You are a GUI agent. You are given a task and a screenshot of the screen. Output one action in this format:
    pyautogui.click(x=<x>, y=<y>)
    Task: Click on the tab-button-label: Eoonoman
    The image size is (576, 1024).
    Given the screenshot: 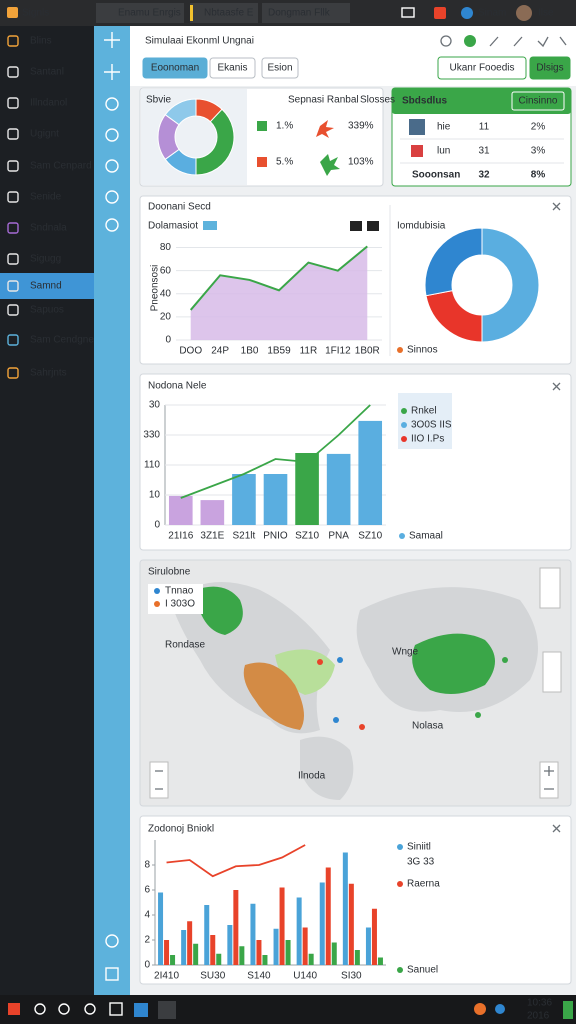 What is the action you would take?
    pyautogui.click(x=175, y=68)
    